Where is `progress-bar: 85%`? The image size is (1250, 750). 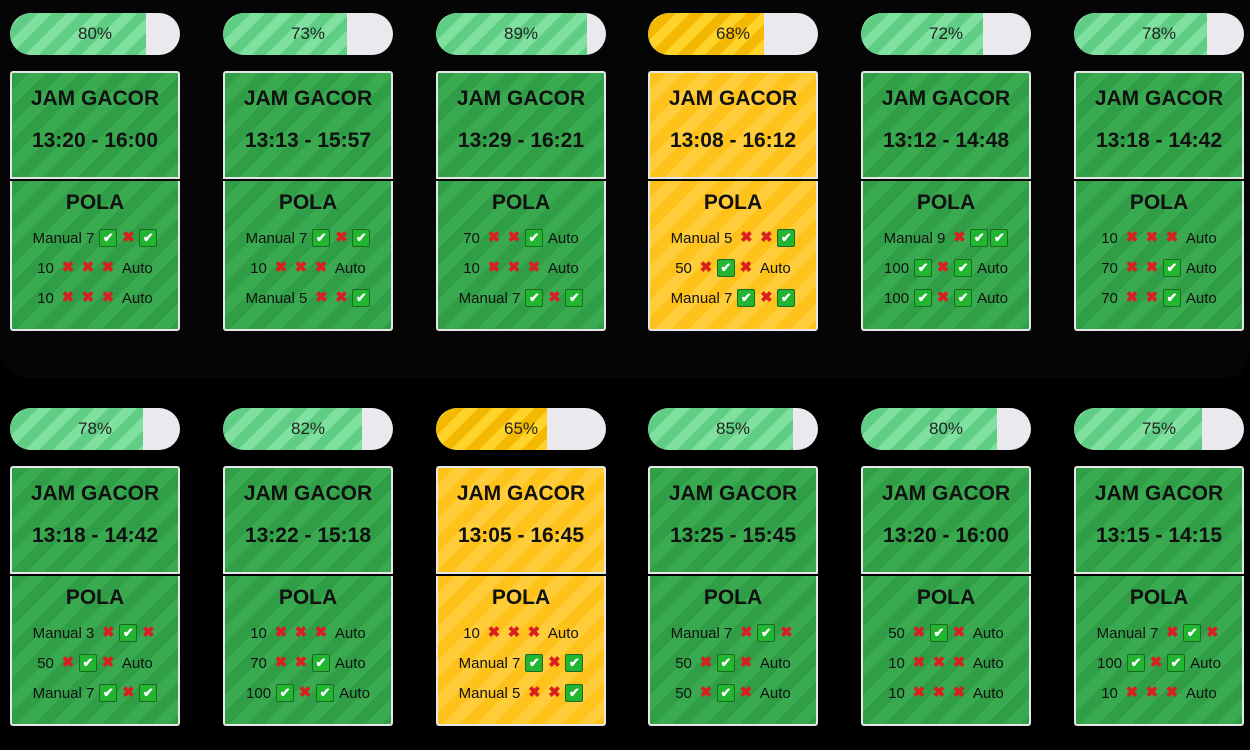 progress-bar: 85% is located at coordinates (733, 429).